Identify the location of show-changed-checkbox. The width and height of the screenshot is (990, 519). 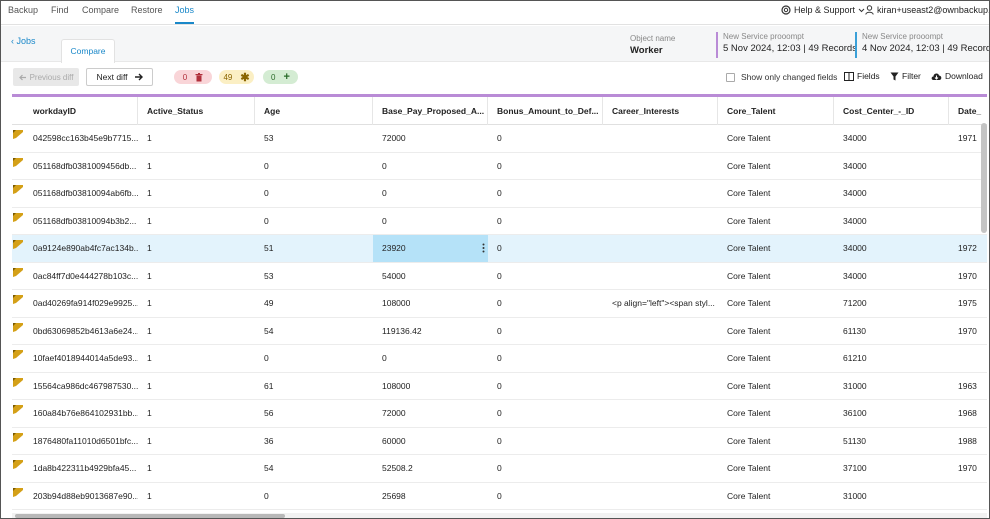
(730, 77).